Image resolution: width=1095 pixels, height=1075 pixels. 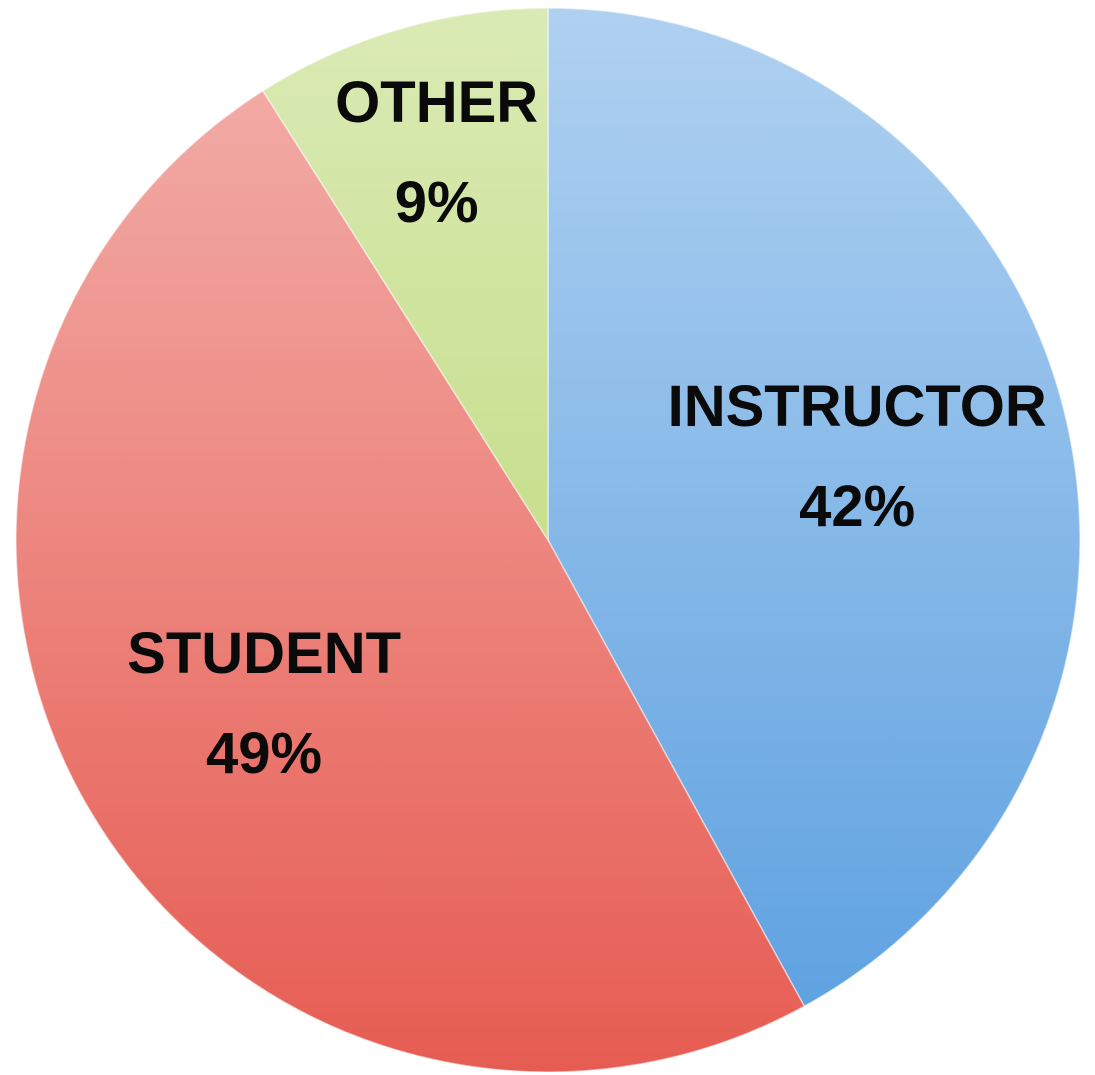 What do you see at coordinates (857, 406) in the screenshot?
I see `slice-label: INSTRUCTOR` at bounding box center [857, 406].